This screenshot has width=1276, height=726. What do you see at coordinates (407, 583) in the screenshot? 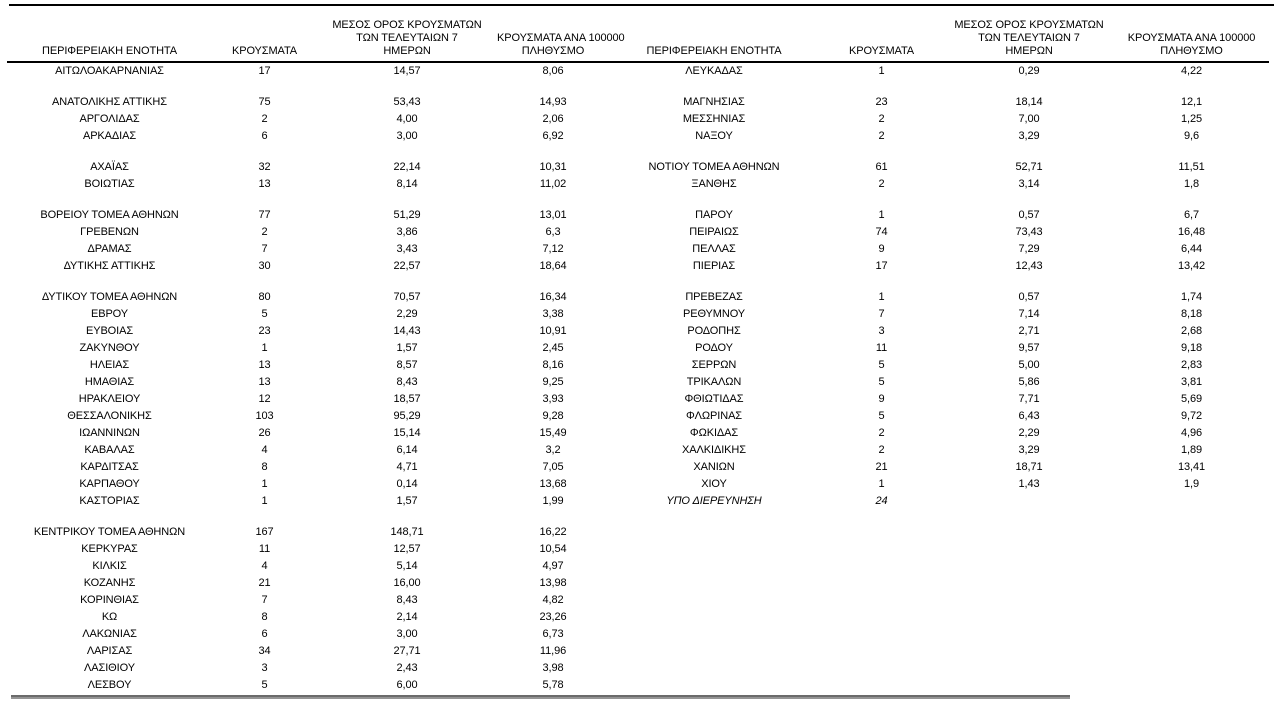
I see `avg7-cell: 16,00` at bounding box center [407, 583].